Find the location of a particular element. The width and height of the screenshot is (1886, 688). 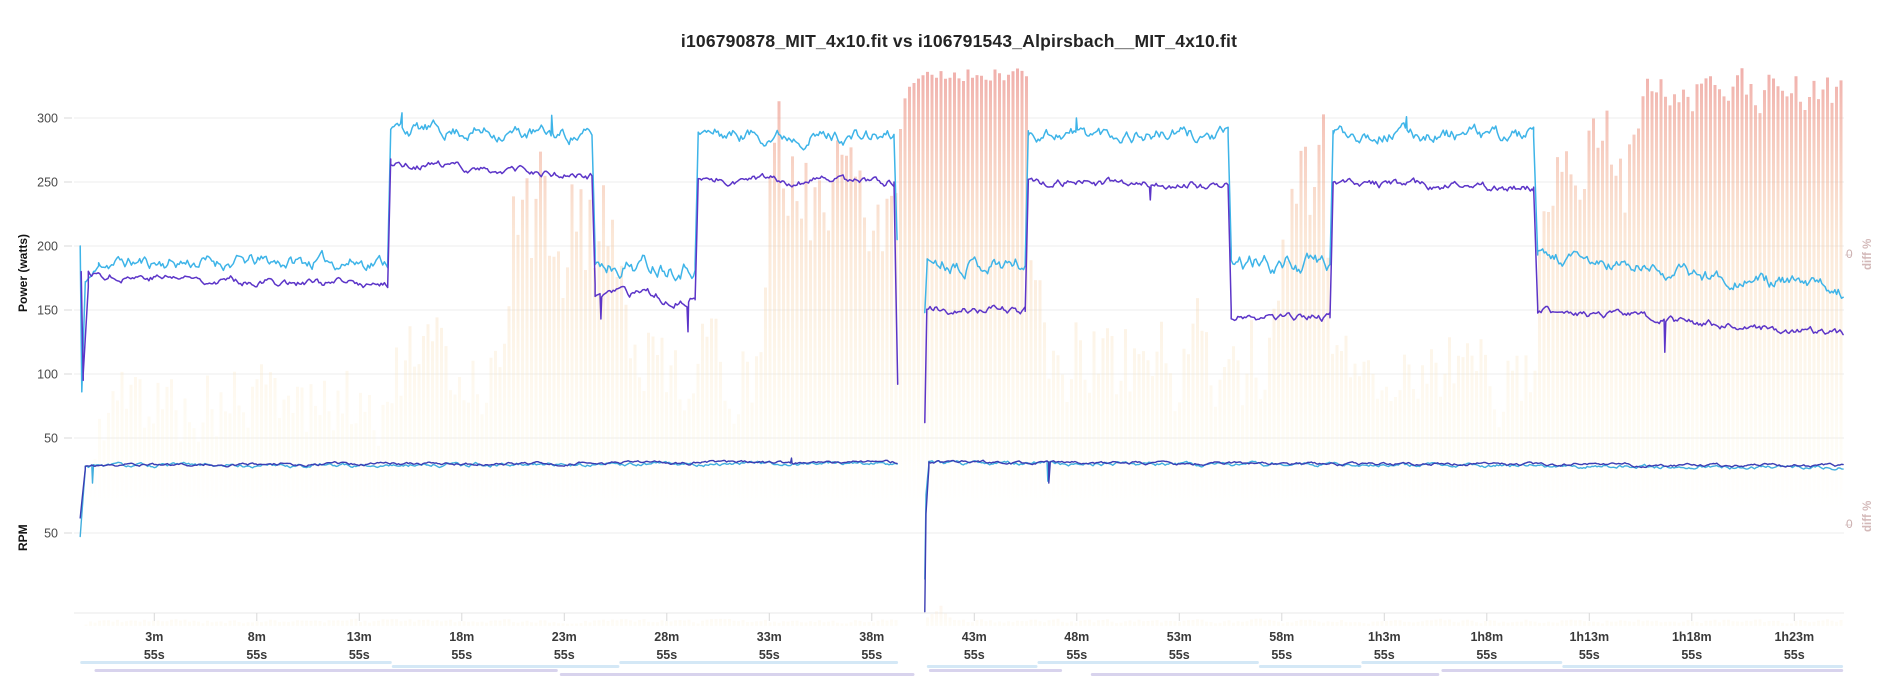

x-tick-label: 1h13m is located at coordinates (1589, 637).